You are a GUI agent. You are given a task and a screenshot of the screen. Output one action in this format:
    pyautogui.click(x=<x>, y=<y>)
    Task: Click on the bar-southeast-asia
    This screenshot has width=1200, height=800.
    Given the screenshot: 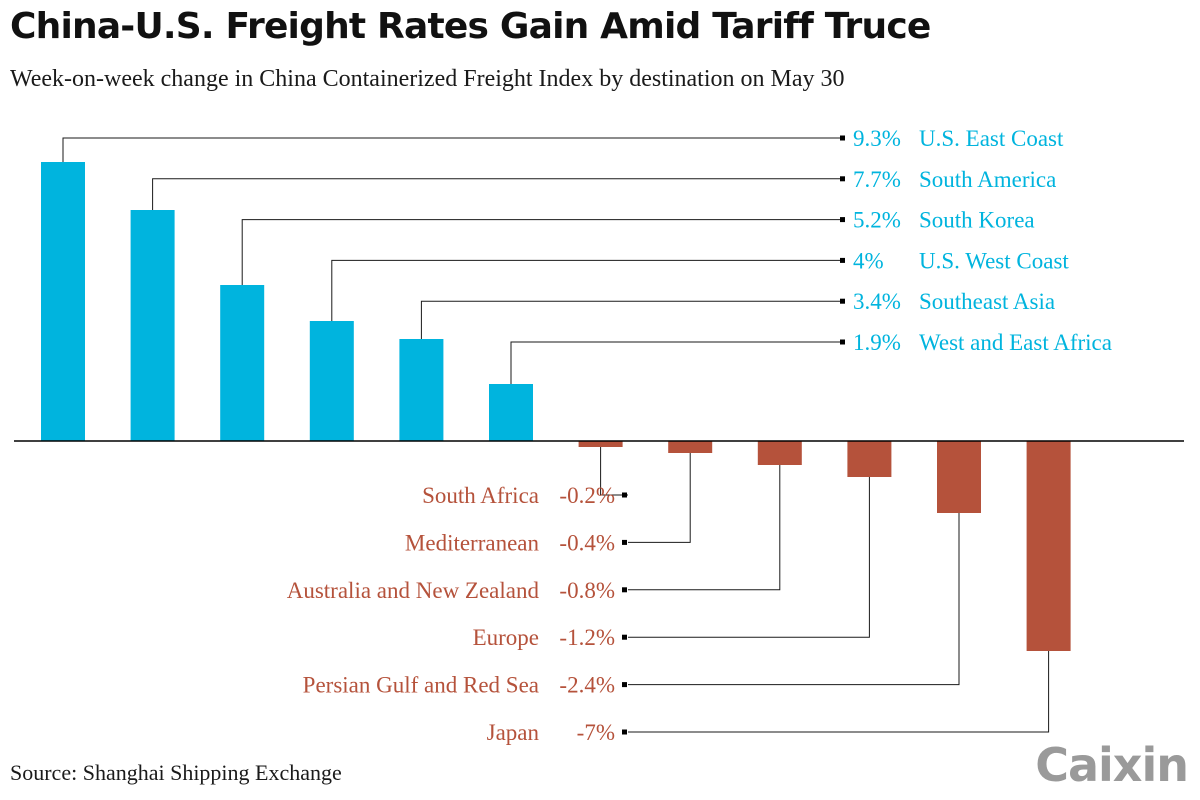 What is the action you would take?
    pyautogui.click(x=421, y=390)
    